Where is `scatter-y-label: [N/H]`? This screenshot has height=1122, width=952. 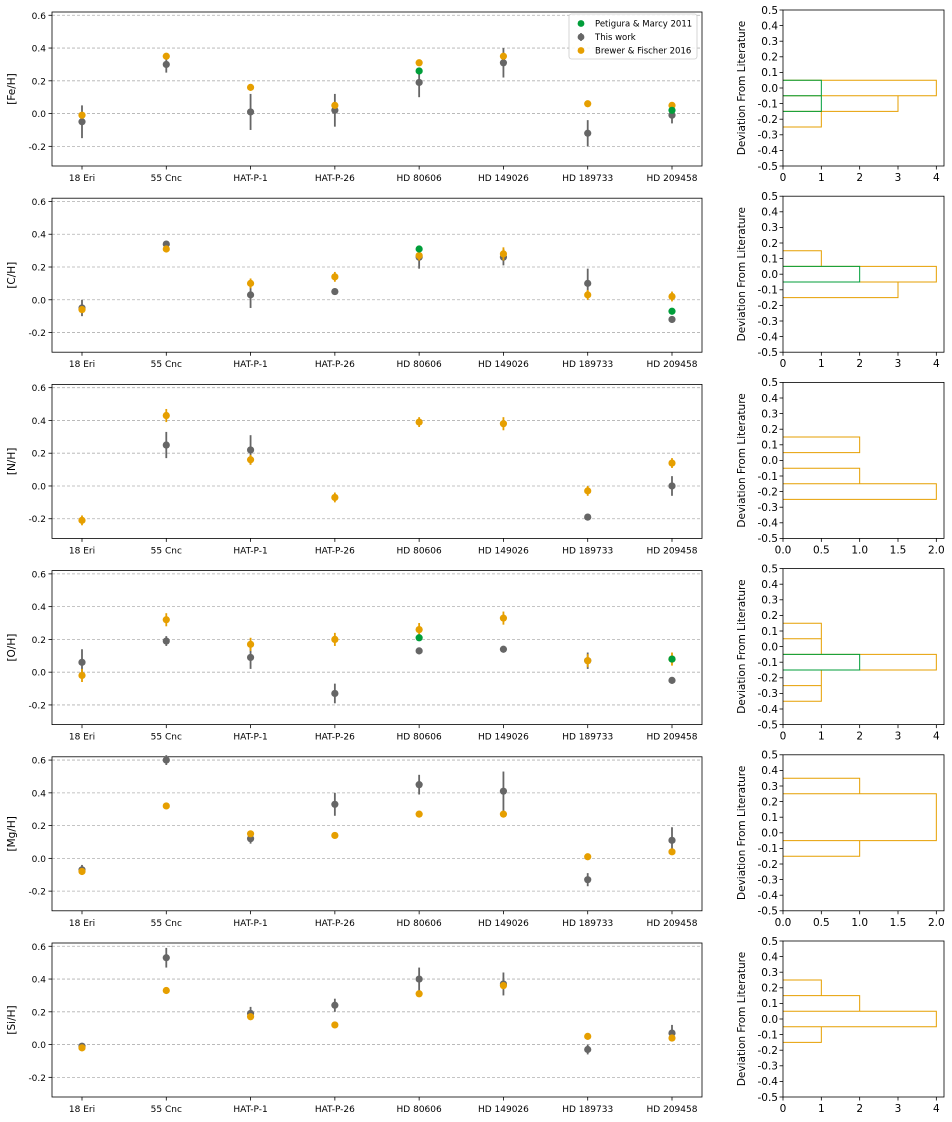
scatter-y-label: [N/H] is located at coordinates (12, 461).